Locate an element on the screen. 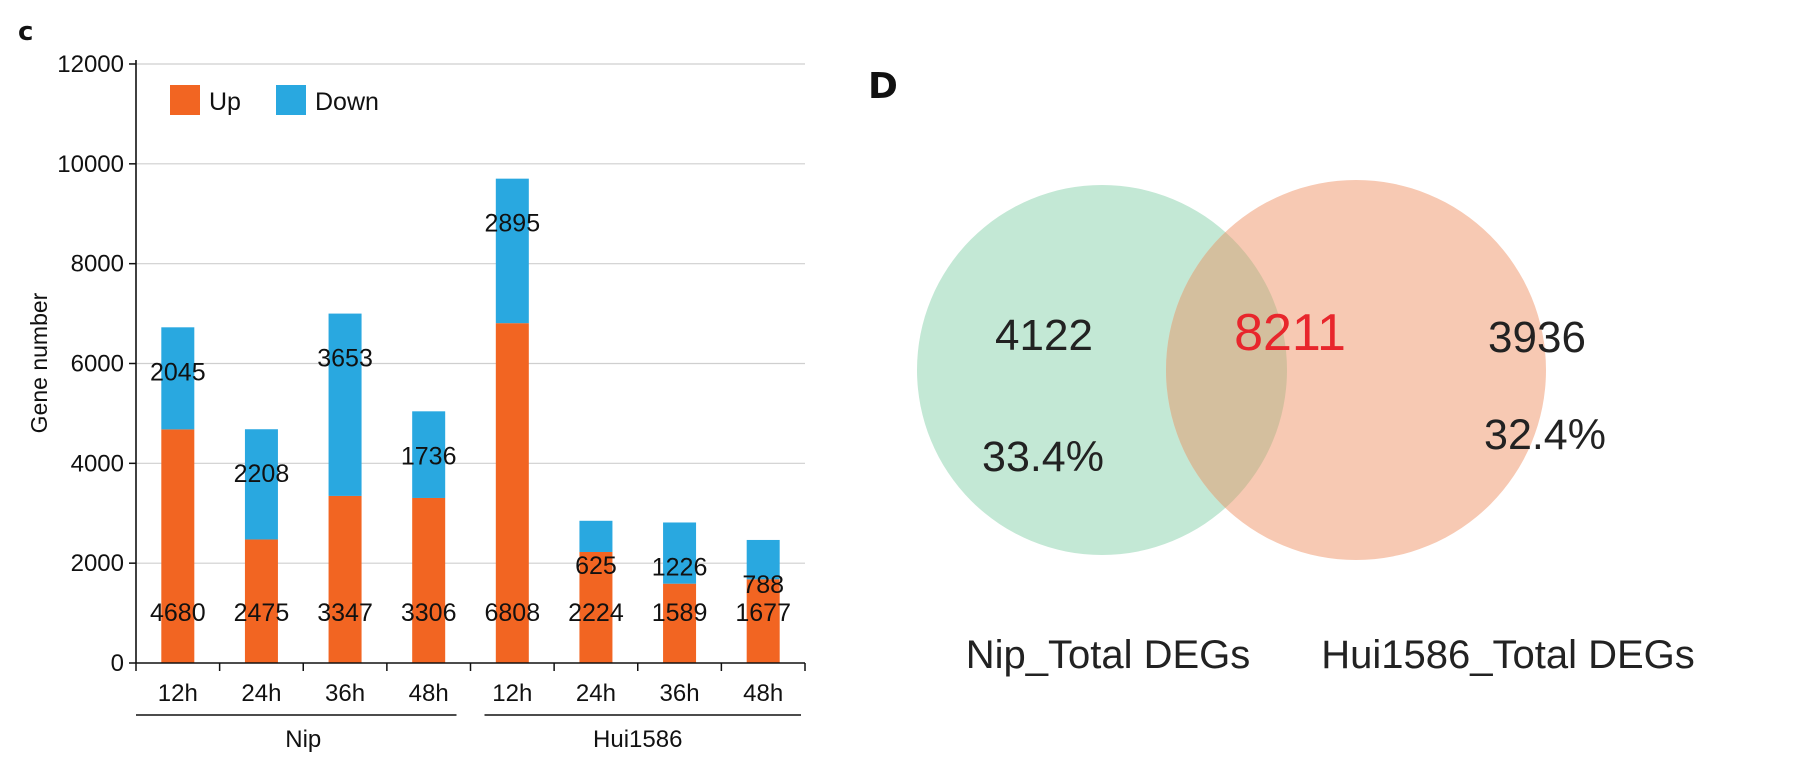  y-tick-label: 10000 is located at coordinates (90, 164).